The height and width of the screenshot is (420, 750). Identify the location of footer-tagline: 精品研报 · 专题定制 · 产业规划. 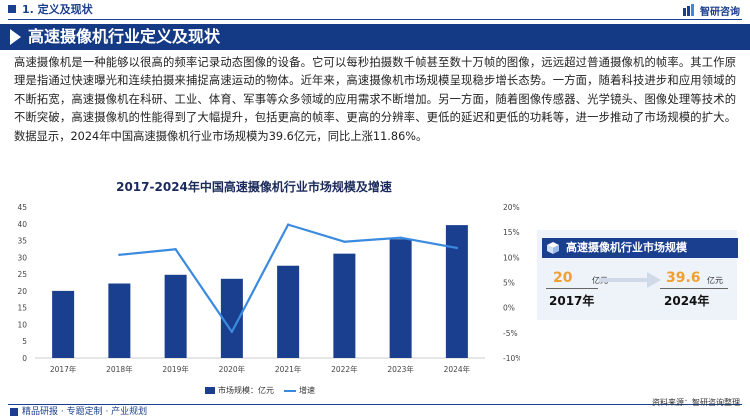
(79, 412).